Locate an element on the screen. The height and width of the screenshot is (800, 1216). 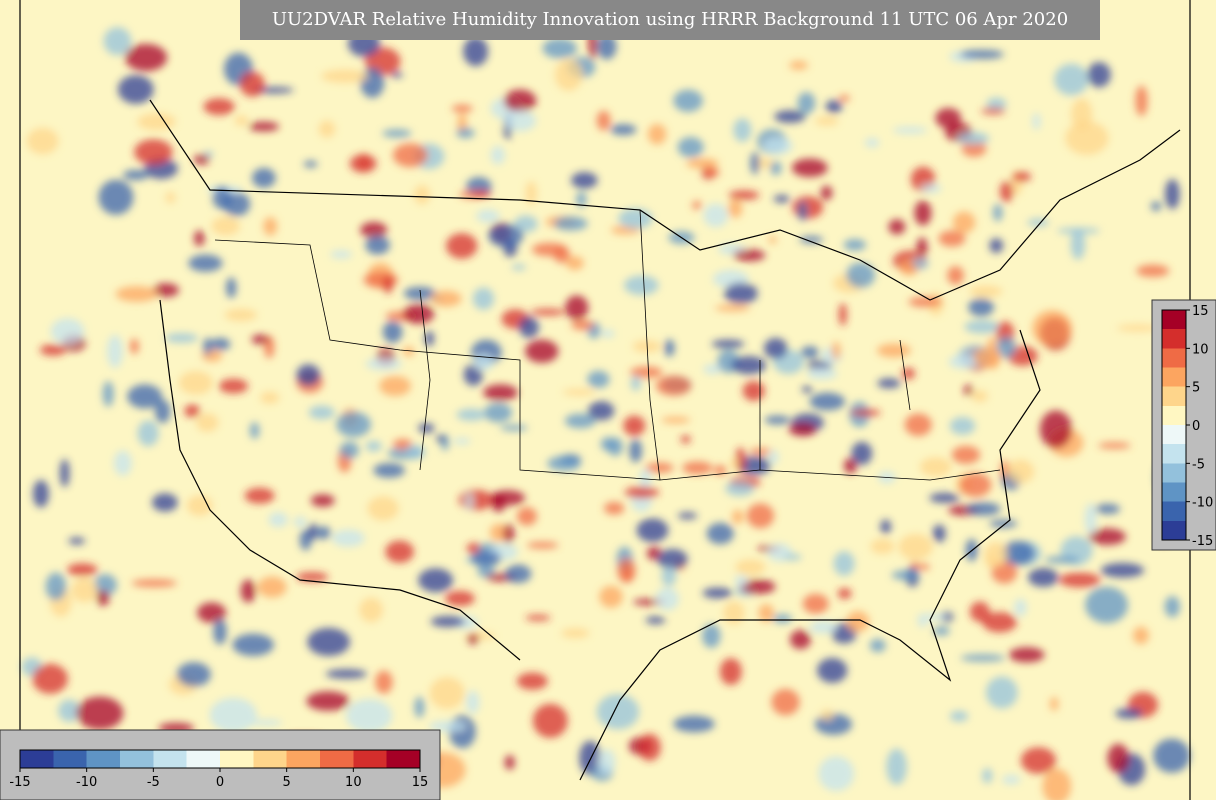
tick-label: -10 is located at coordinates (86, 782).